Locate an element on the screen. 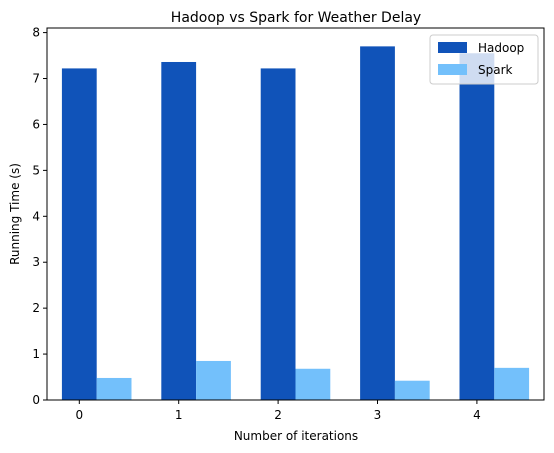 The height and width of the screenshot is (453, 554). x-tick-label: 4 is located at coordinates (477, 415).